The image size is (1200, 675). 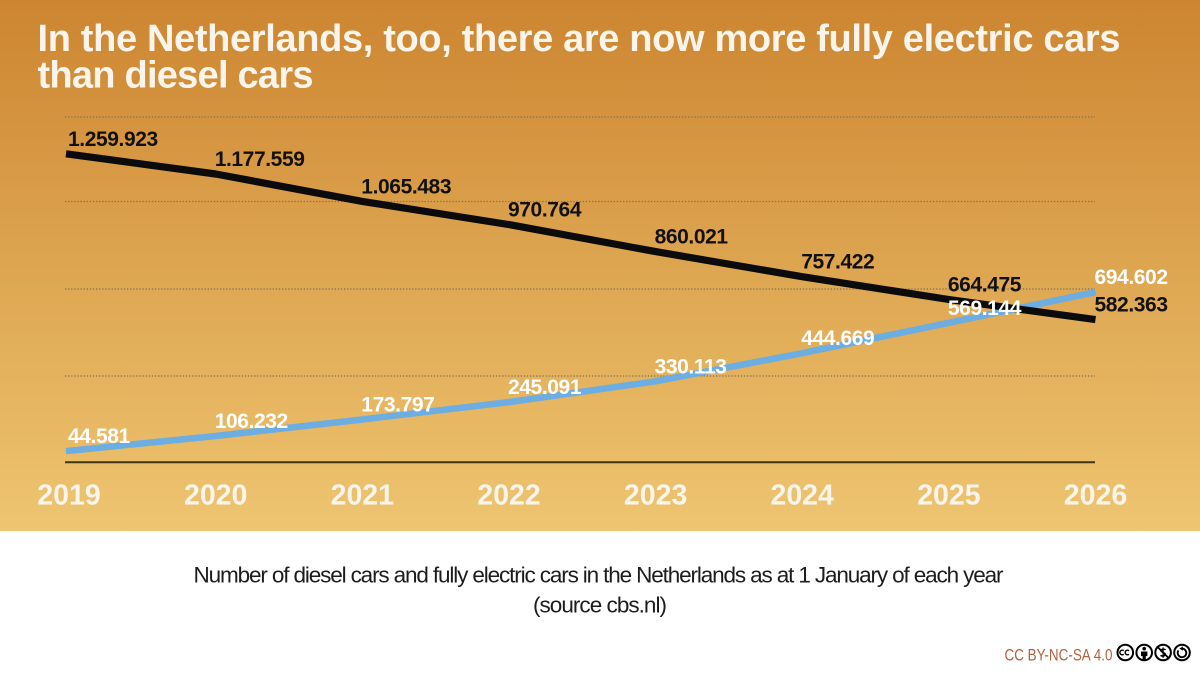 What do you see at coordinates (545, 387) in the screenshot?
I see `svg-text: 245.091` at bounding box center [545, 387].